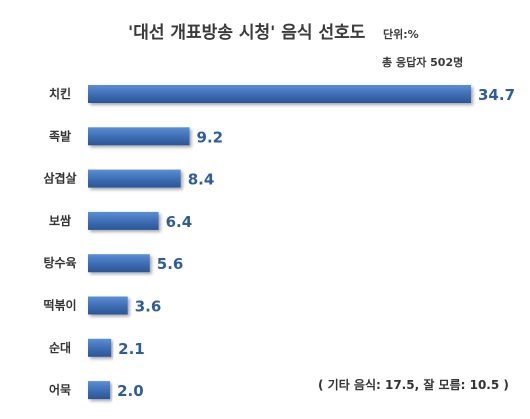 This screenshot has height=419, width=530. Describe the element at coordinates (170, 264) in the screenshot. I see `value-label-4: 5.6` at that location.